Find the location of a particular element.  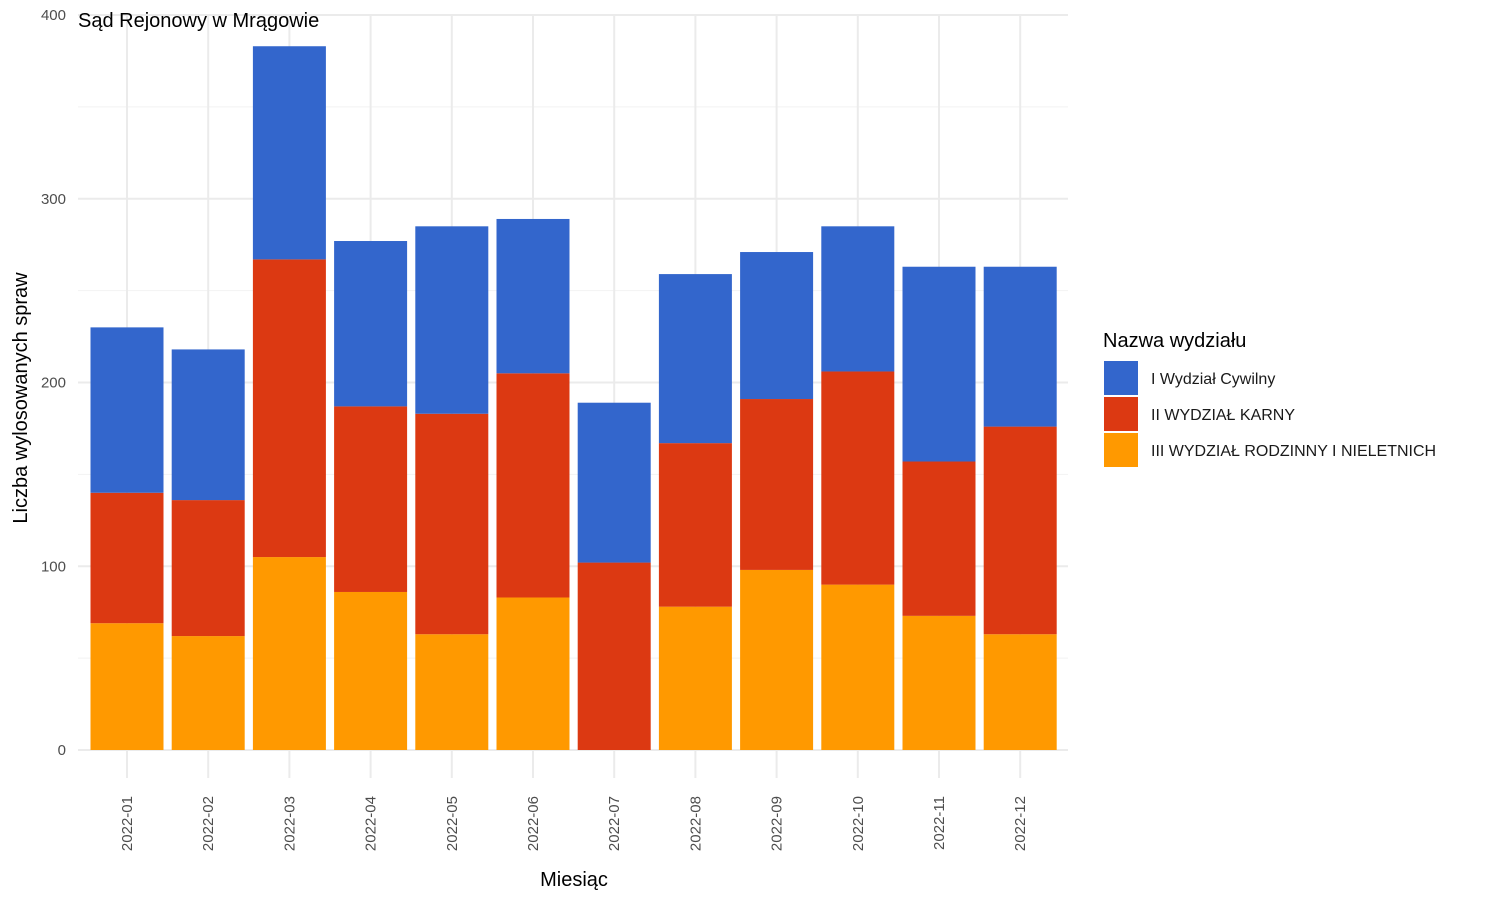

x-tick-label: 2022-11 is located at coordinates (939, 823).